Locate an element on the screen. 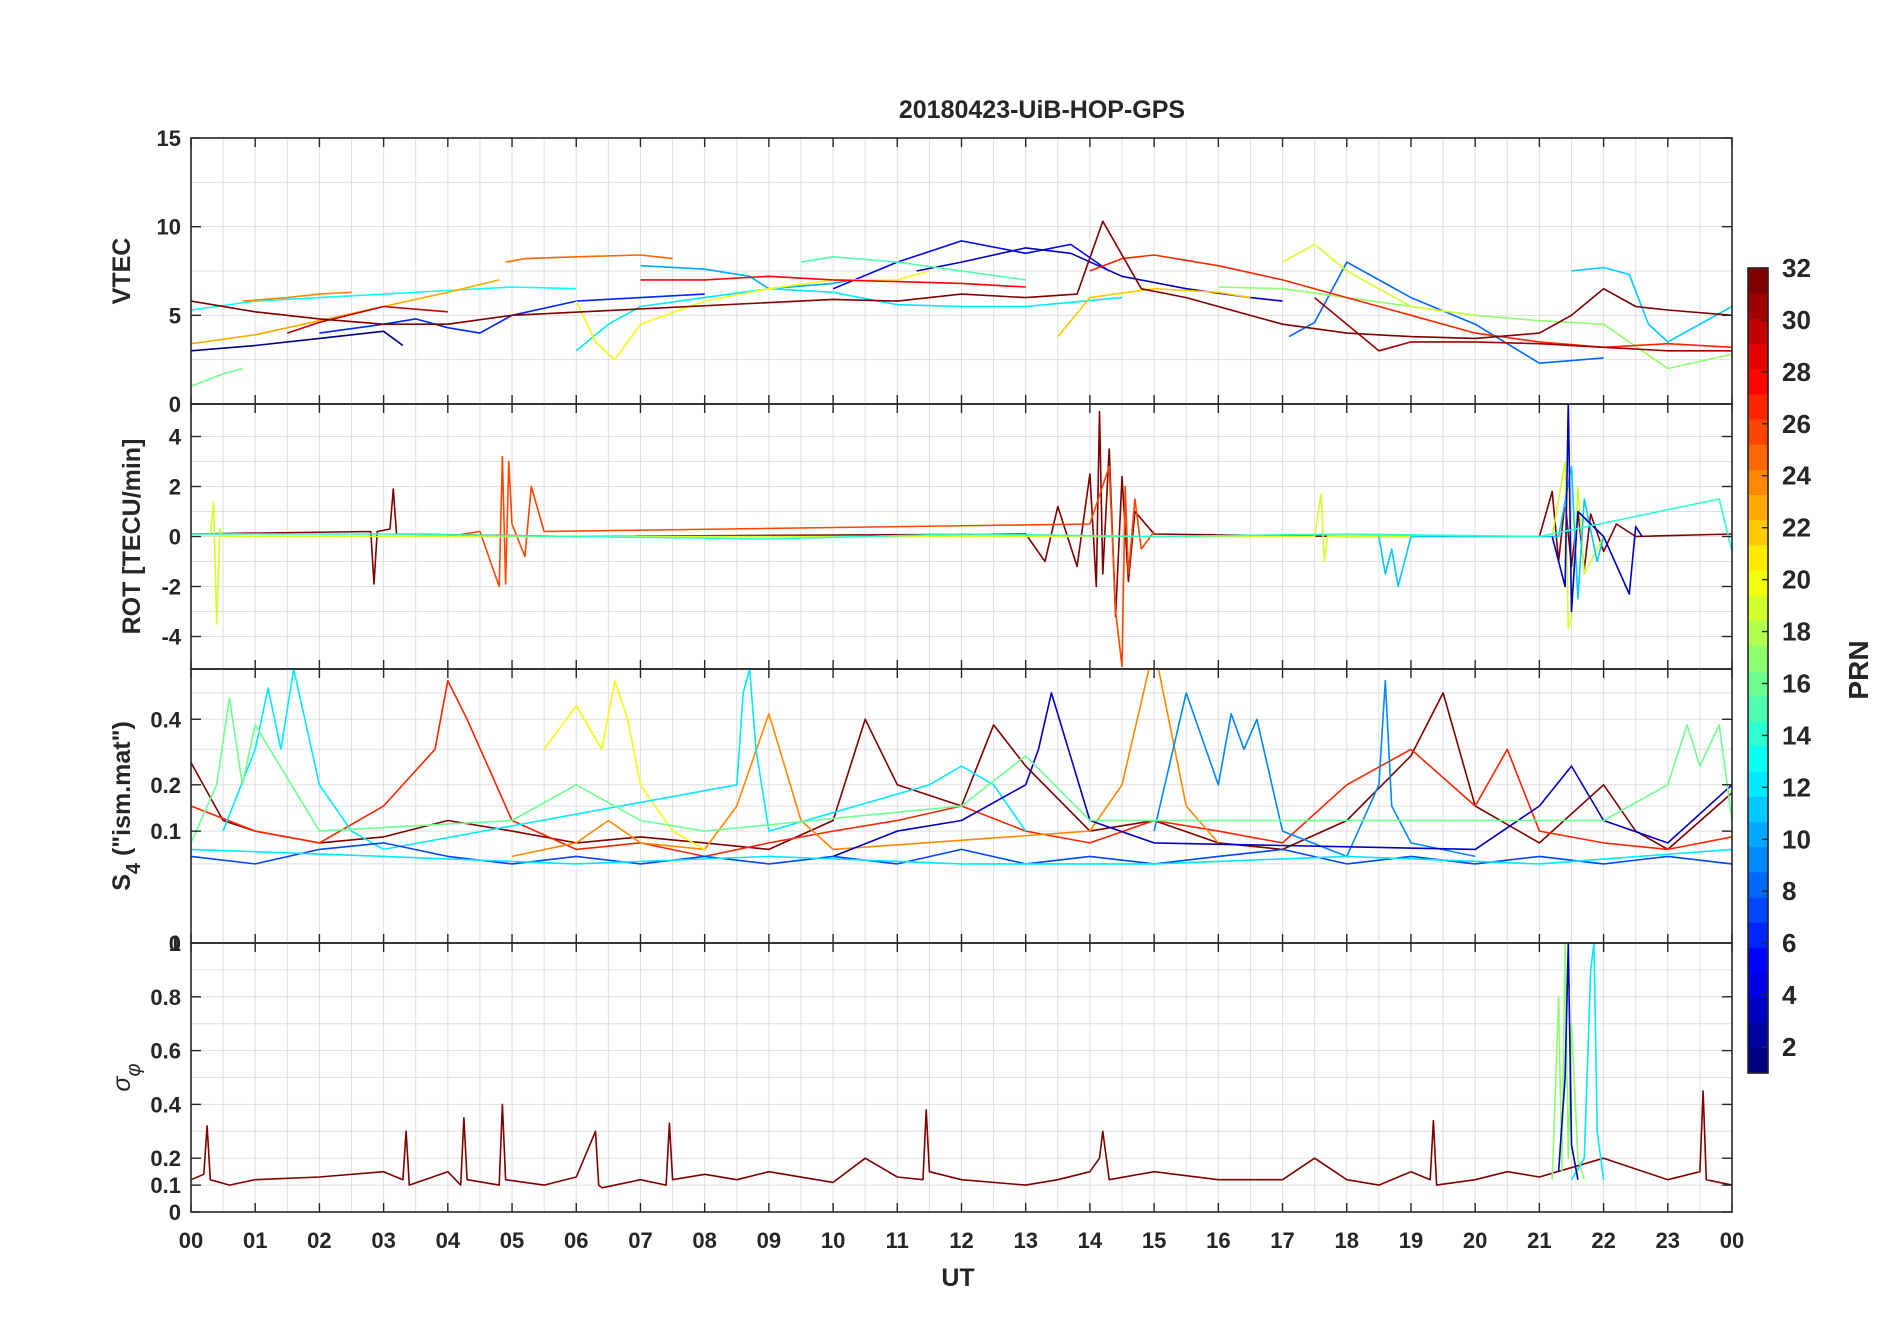 The width and height of the screenshot is (1902, 1330). s4-y-axis-label: S4 ("ism.mat") is located at coordinates (126, 806).